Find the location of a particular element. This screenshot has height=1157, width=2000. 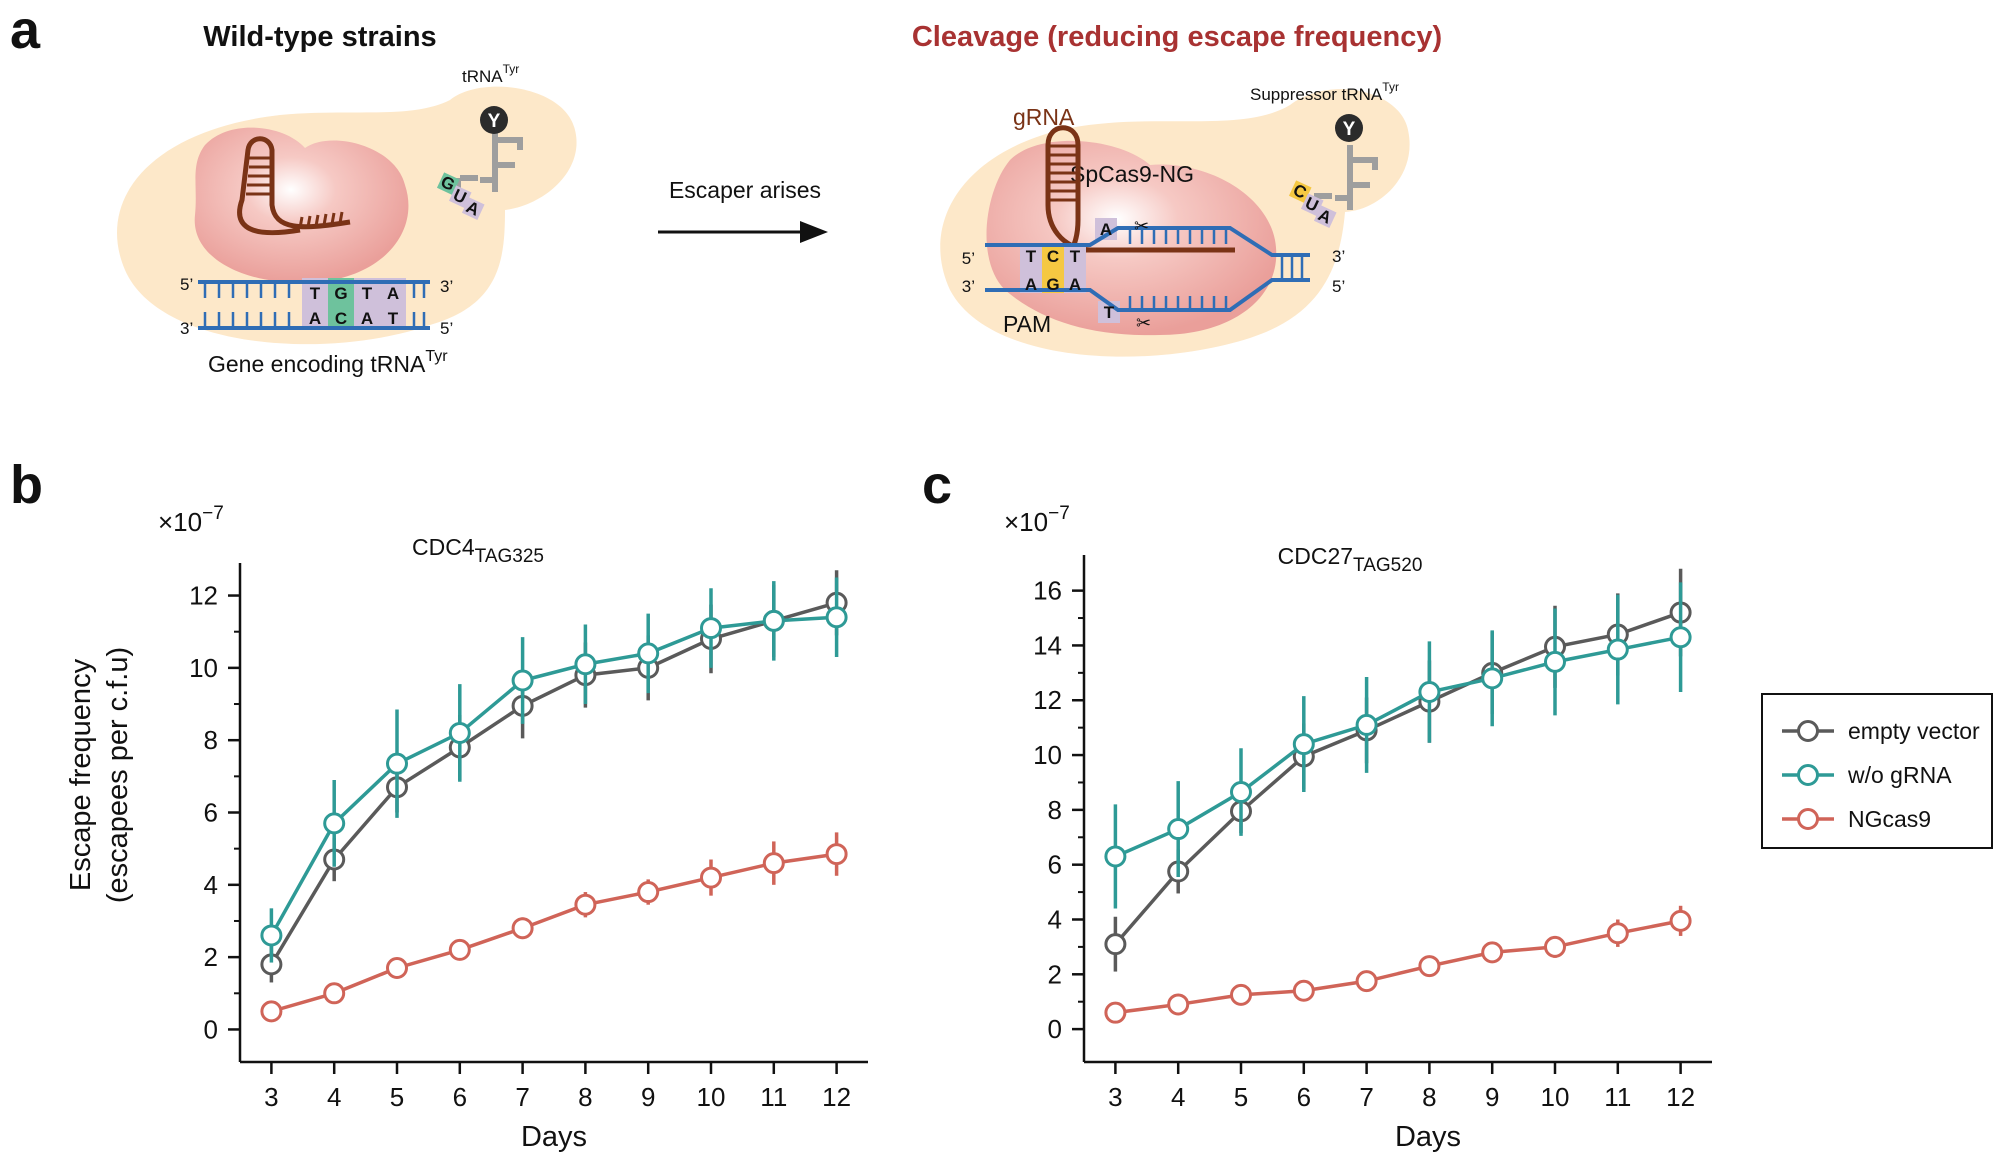

legend-label: NGcas9 is located at coordinates (1889, 819).